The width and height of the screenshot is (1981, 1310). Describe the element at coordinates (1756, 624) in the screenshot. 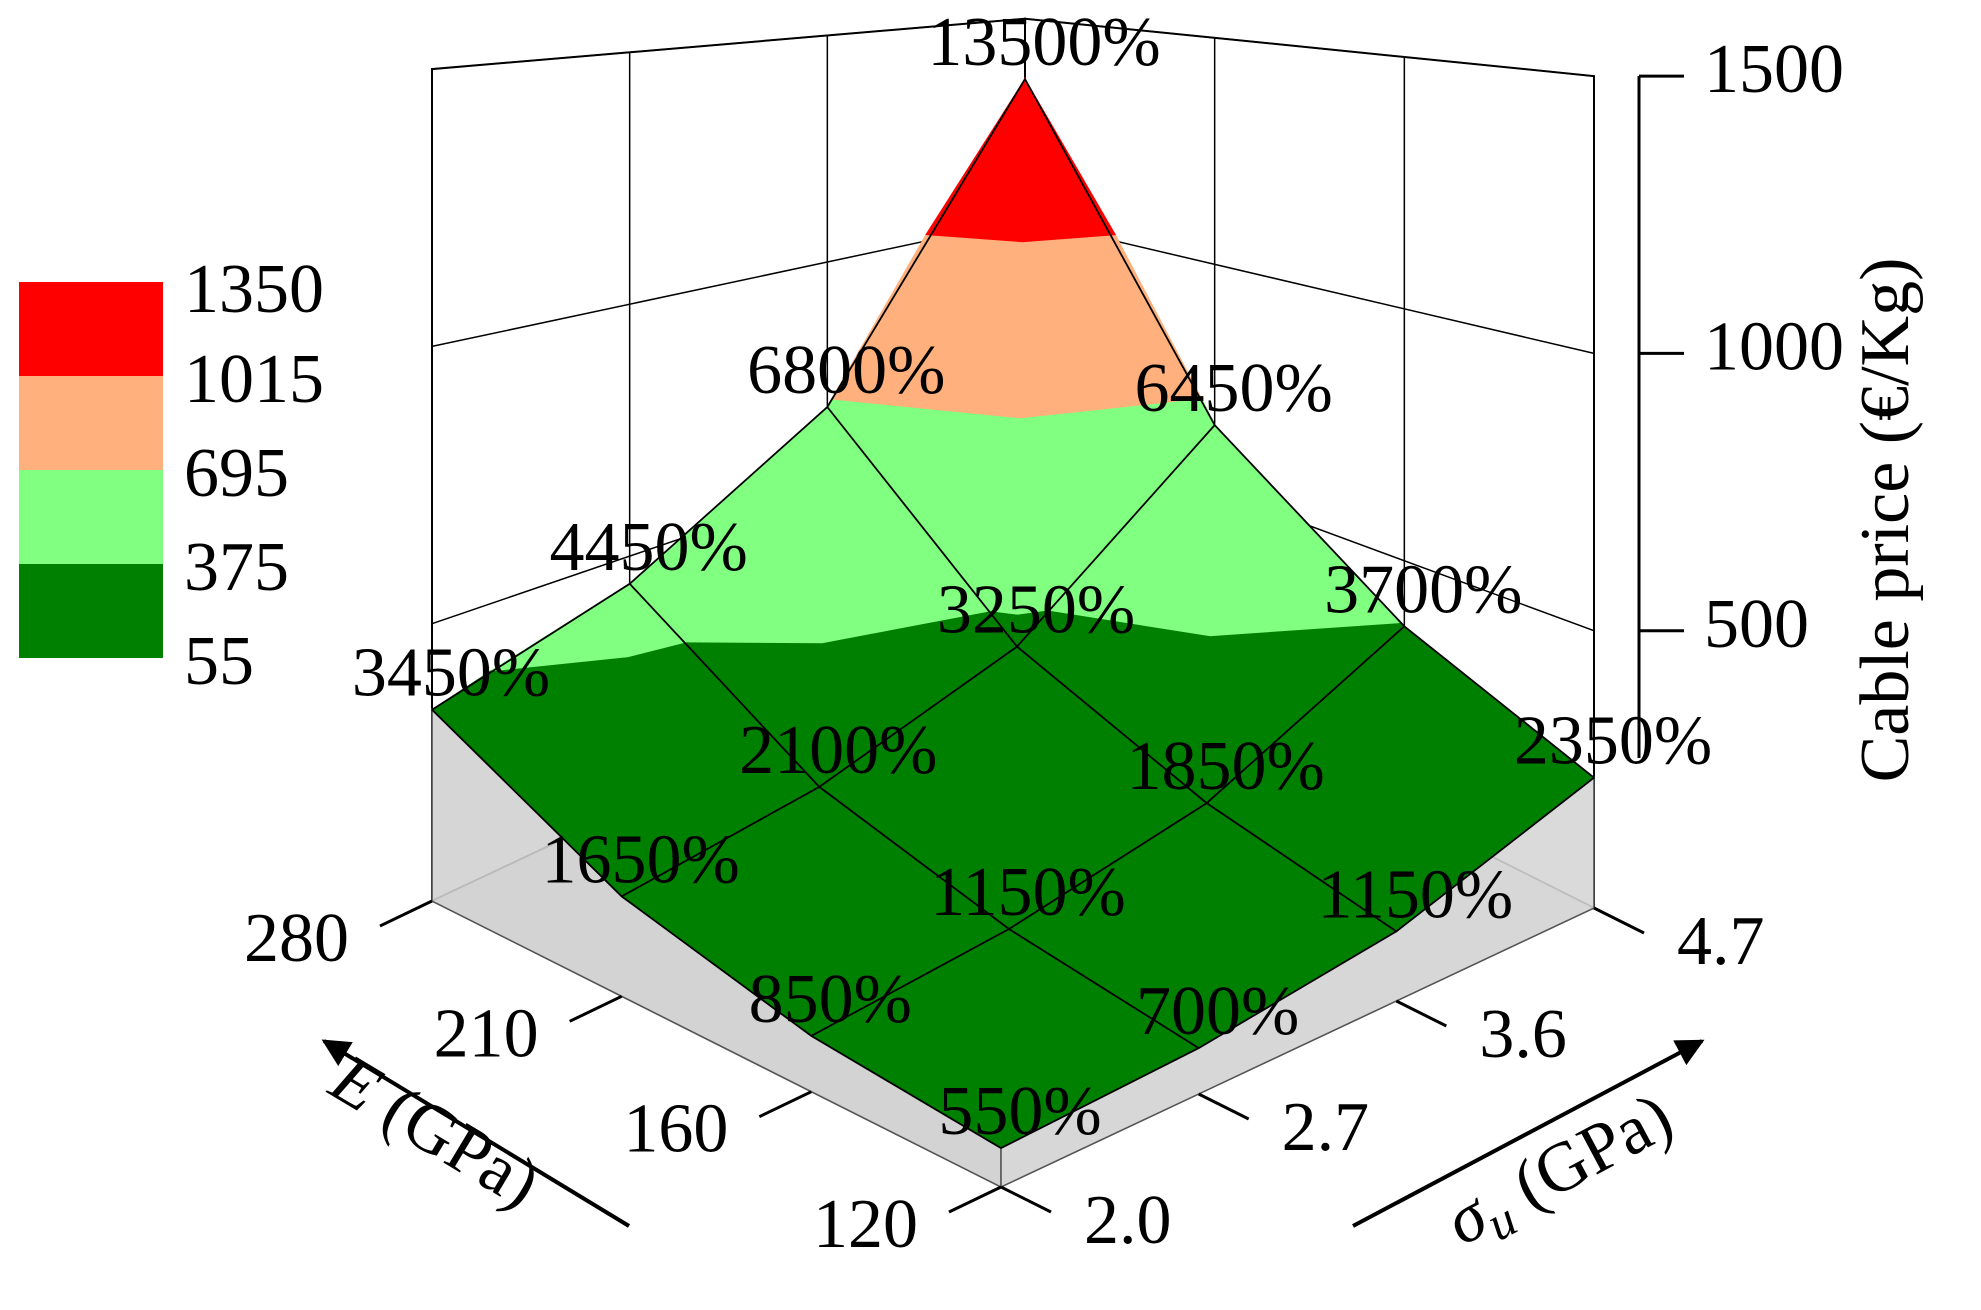

I see `z-tick-label: 500` at that location.